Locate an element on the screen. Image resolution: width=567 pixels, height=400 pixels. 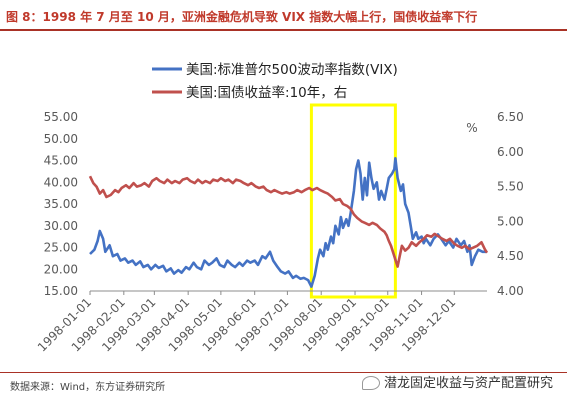
y-right-tick-label: 6.50 is located at coordinates (510, 117).